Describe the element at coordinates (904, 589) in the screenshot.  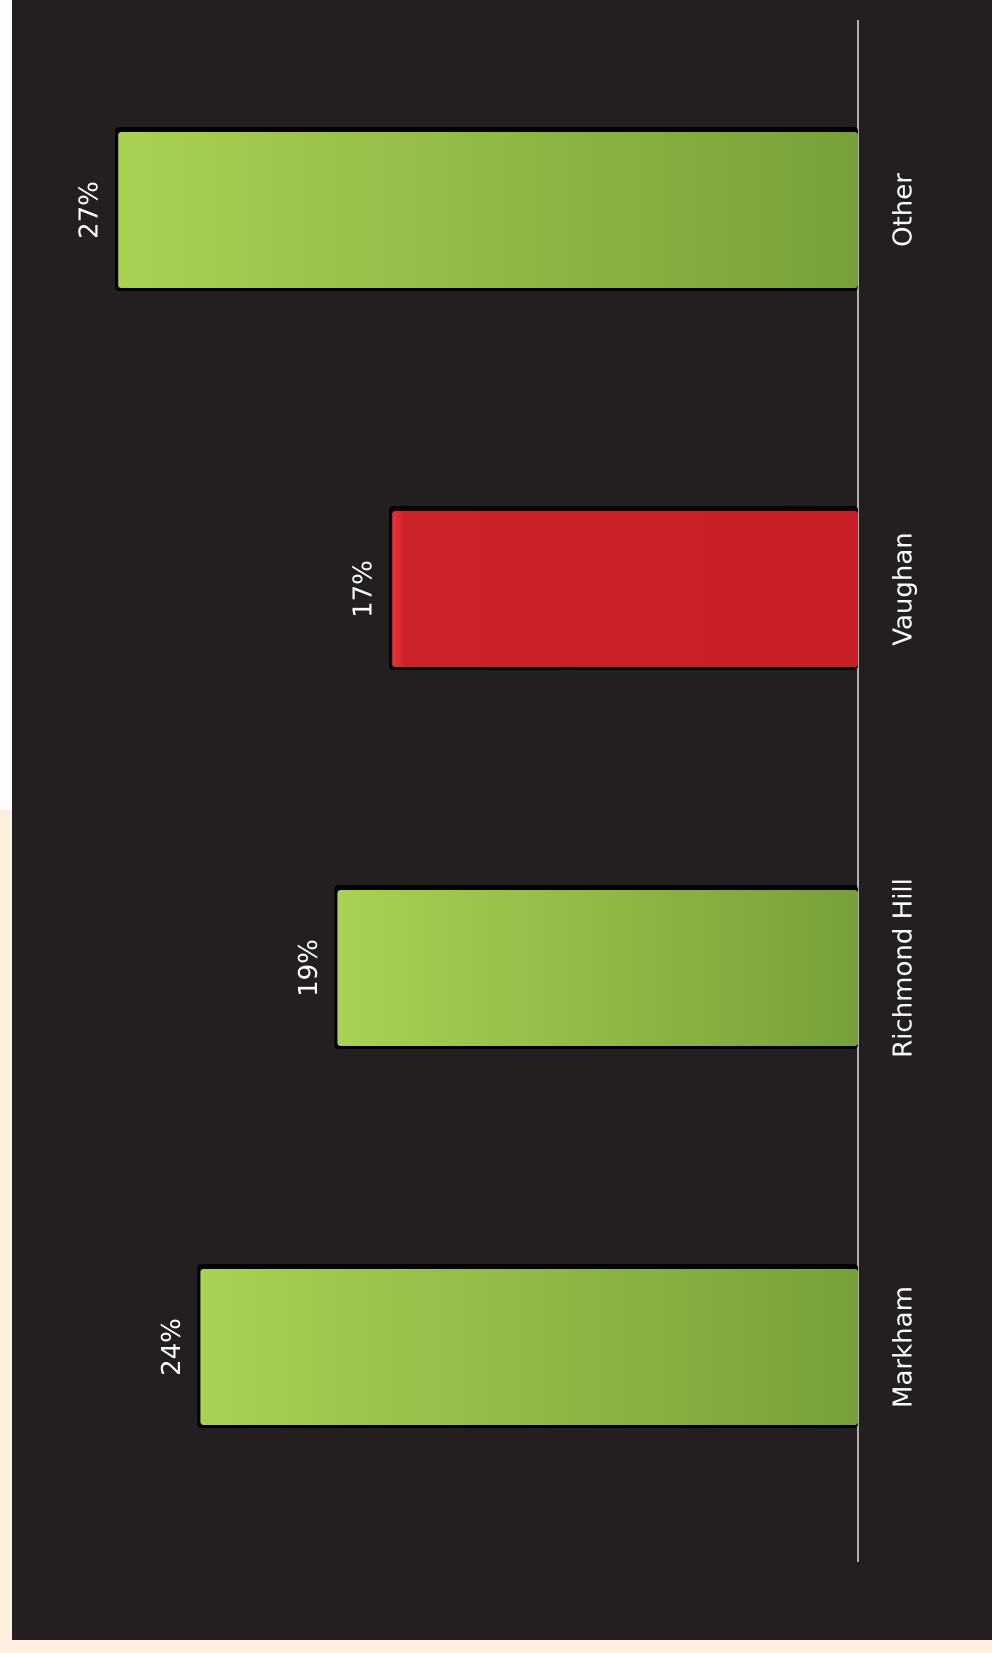
I see `category-label: Vaughan` at that location.